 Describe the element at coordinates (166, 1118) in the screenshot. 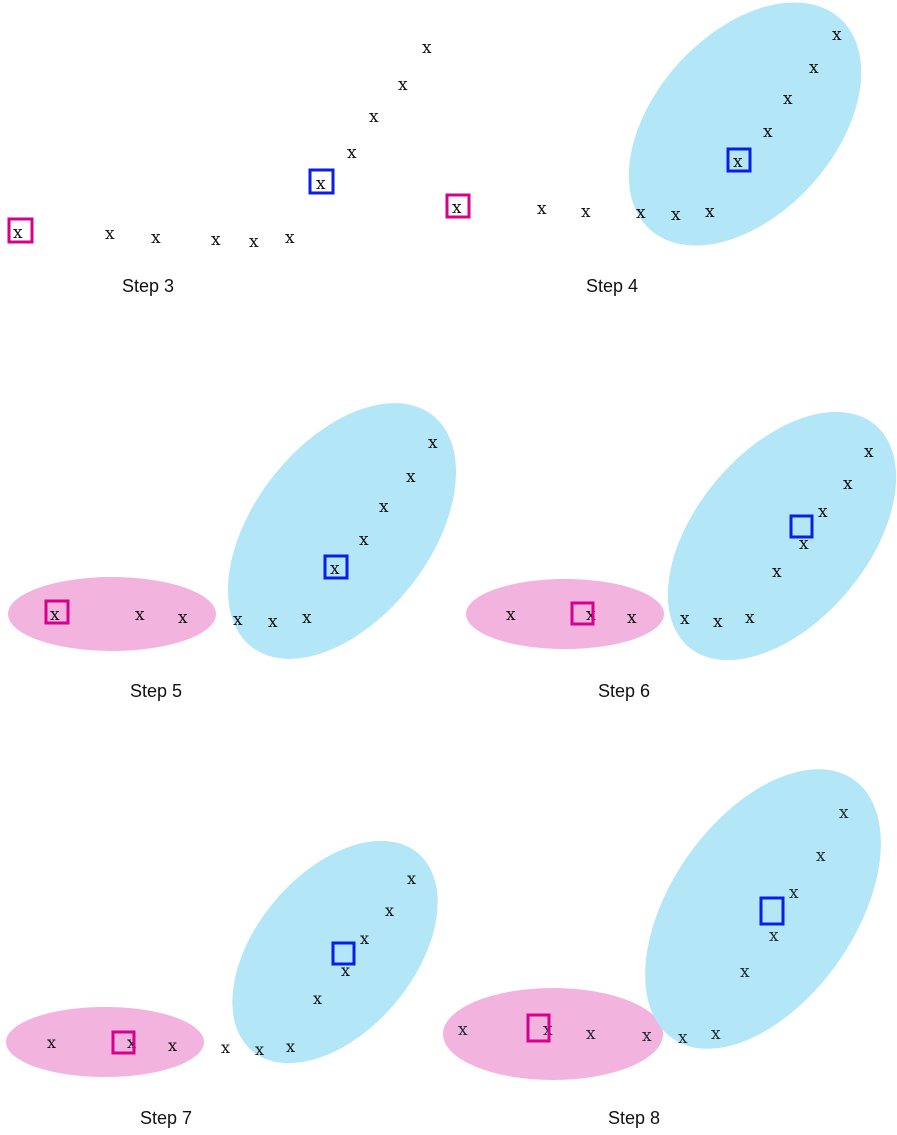

I see `step-caption: Step 7` at that location.